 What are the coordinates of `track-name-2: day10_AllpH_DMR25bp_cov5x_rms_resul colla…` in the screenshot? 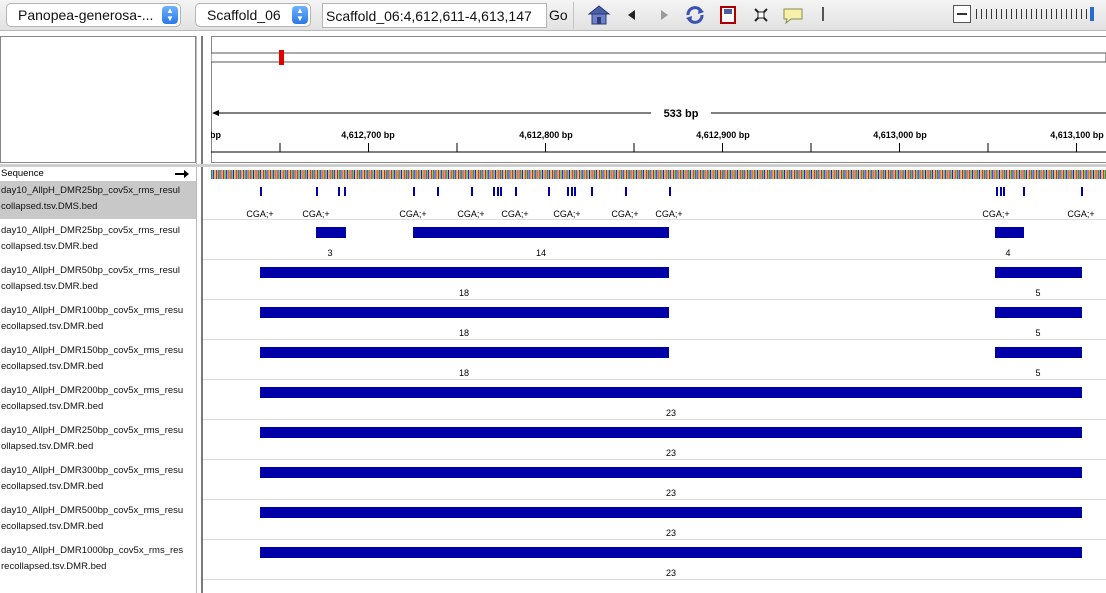 It's located at (98, 237).